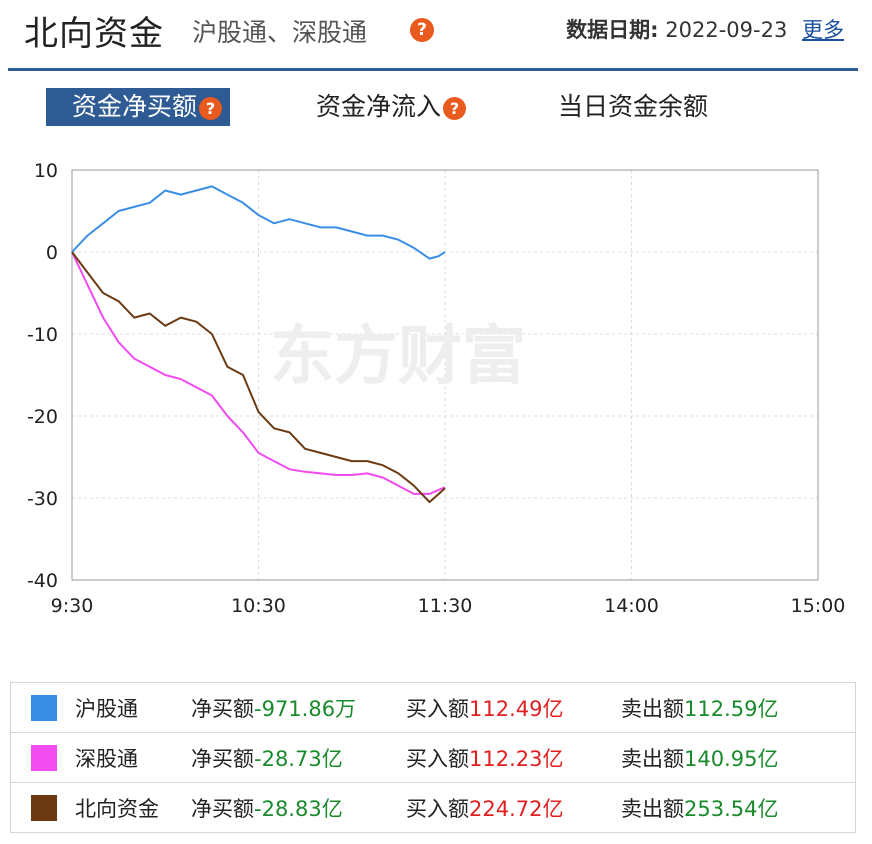  What do you see at coordinates (135, 106) in the screenshot?
I see `tab-net-buy-label: 资金净买额` at bounding box center [135, 106].